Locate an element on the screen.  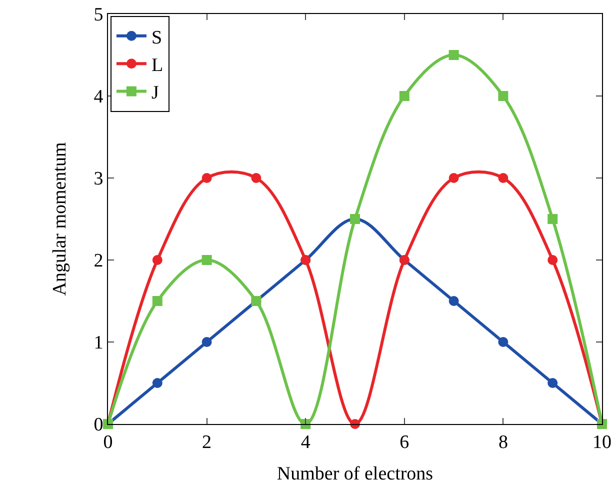
y-tick-label: 4 is located at coordinates (99, 97).